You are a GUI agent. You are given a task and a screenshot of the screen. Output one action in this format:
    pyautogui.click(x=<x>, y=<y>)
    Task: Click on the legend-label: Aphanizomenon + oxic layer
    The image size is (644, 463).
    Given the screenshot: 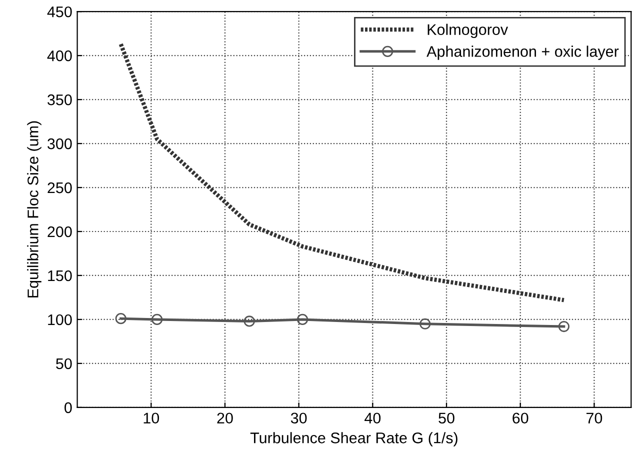 What is the action you would take?
    pyautogui.click(x=522, y=53)
    